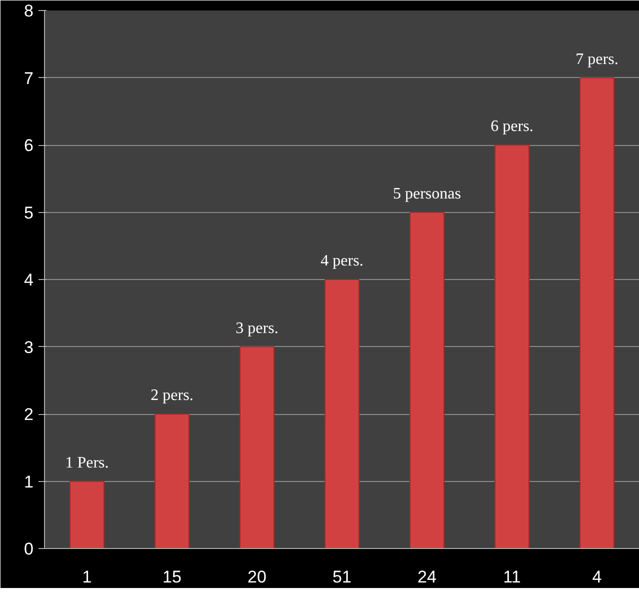  Describe the element at coordinates (29, 78) in the screenshot. I see `y-tick-label: 7` at that location.